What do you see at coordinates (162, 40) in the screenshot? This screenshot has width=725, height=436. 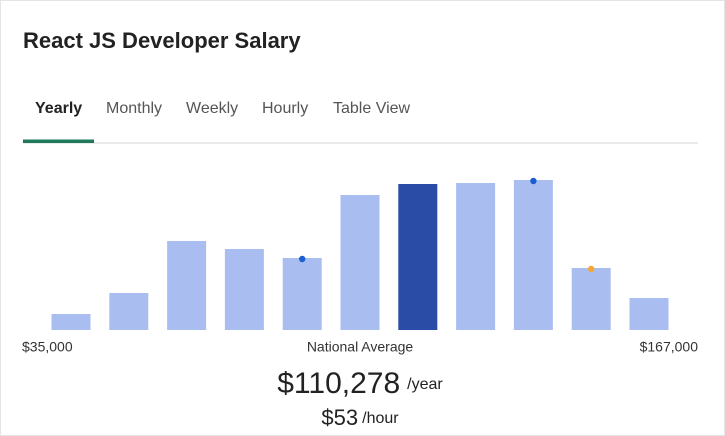 I see `title: React JS Developer Salary` at bounding box center [162, 40].